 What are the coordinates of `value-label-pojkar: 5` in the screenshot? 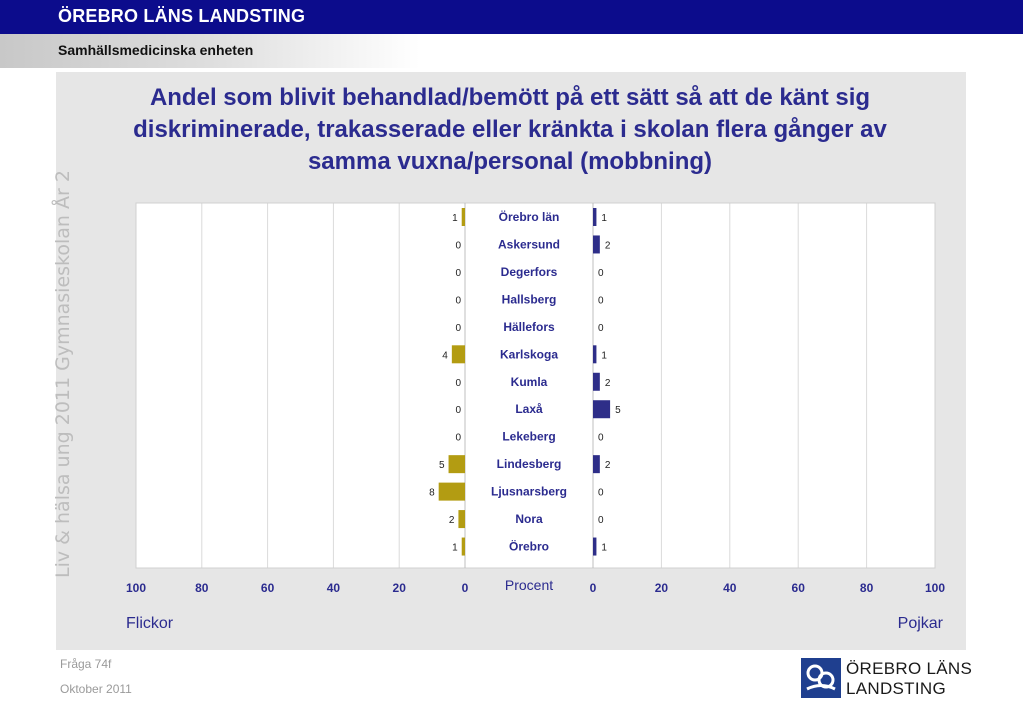 It's located at (618, 410).